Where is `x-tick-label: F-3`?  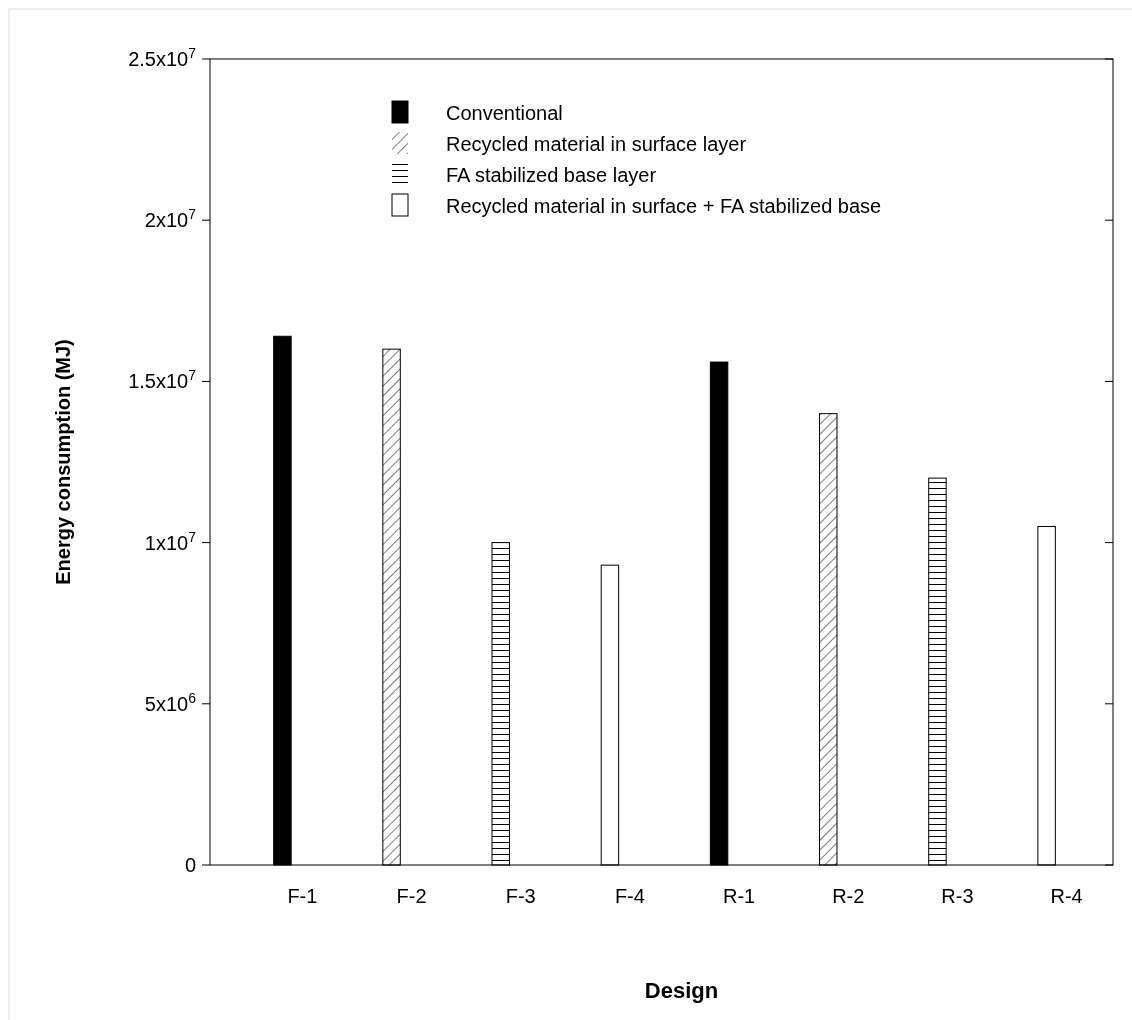
x-tick-label: F-3 is located at coordinates (520, 896).